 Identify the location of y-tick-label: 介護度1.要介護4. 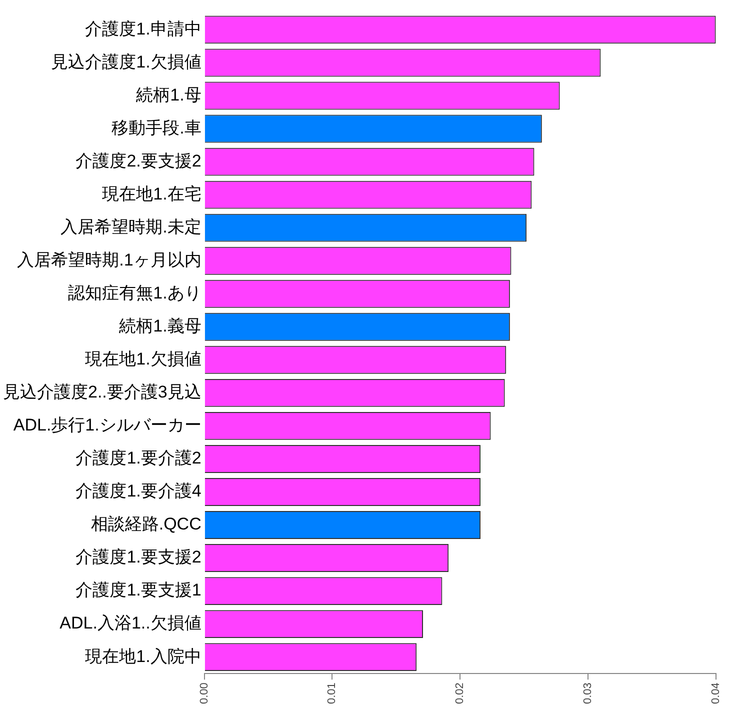
(139, 491).